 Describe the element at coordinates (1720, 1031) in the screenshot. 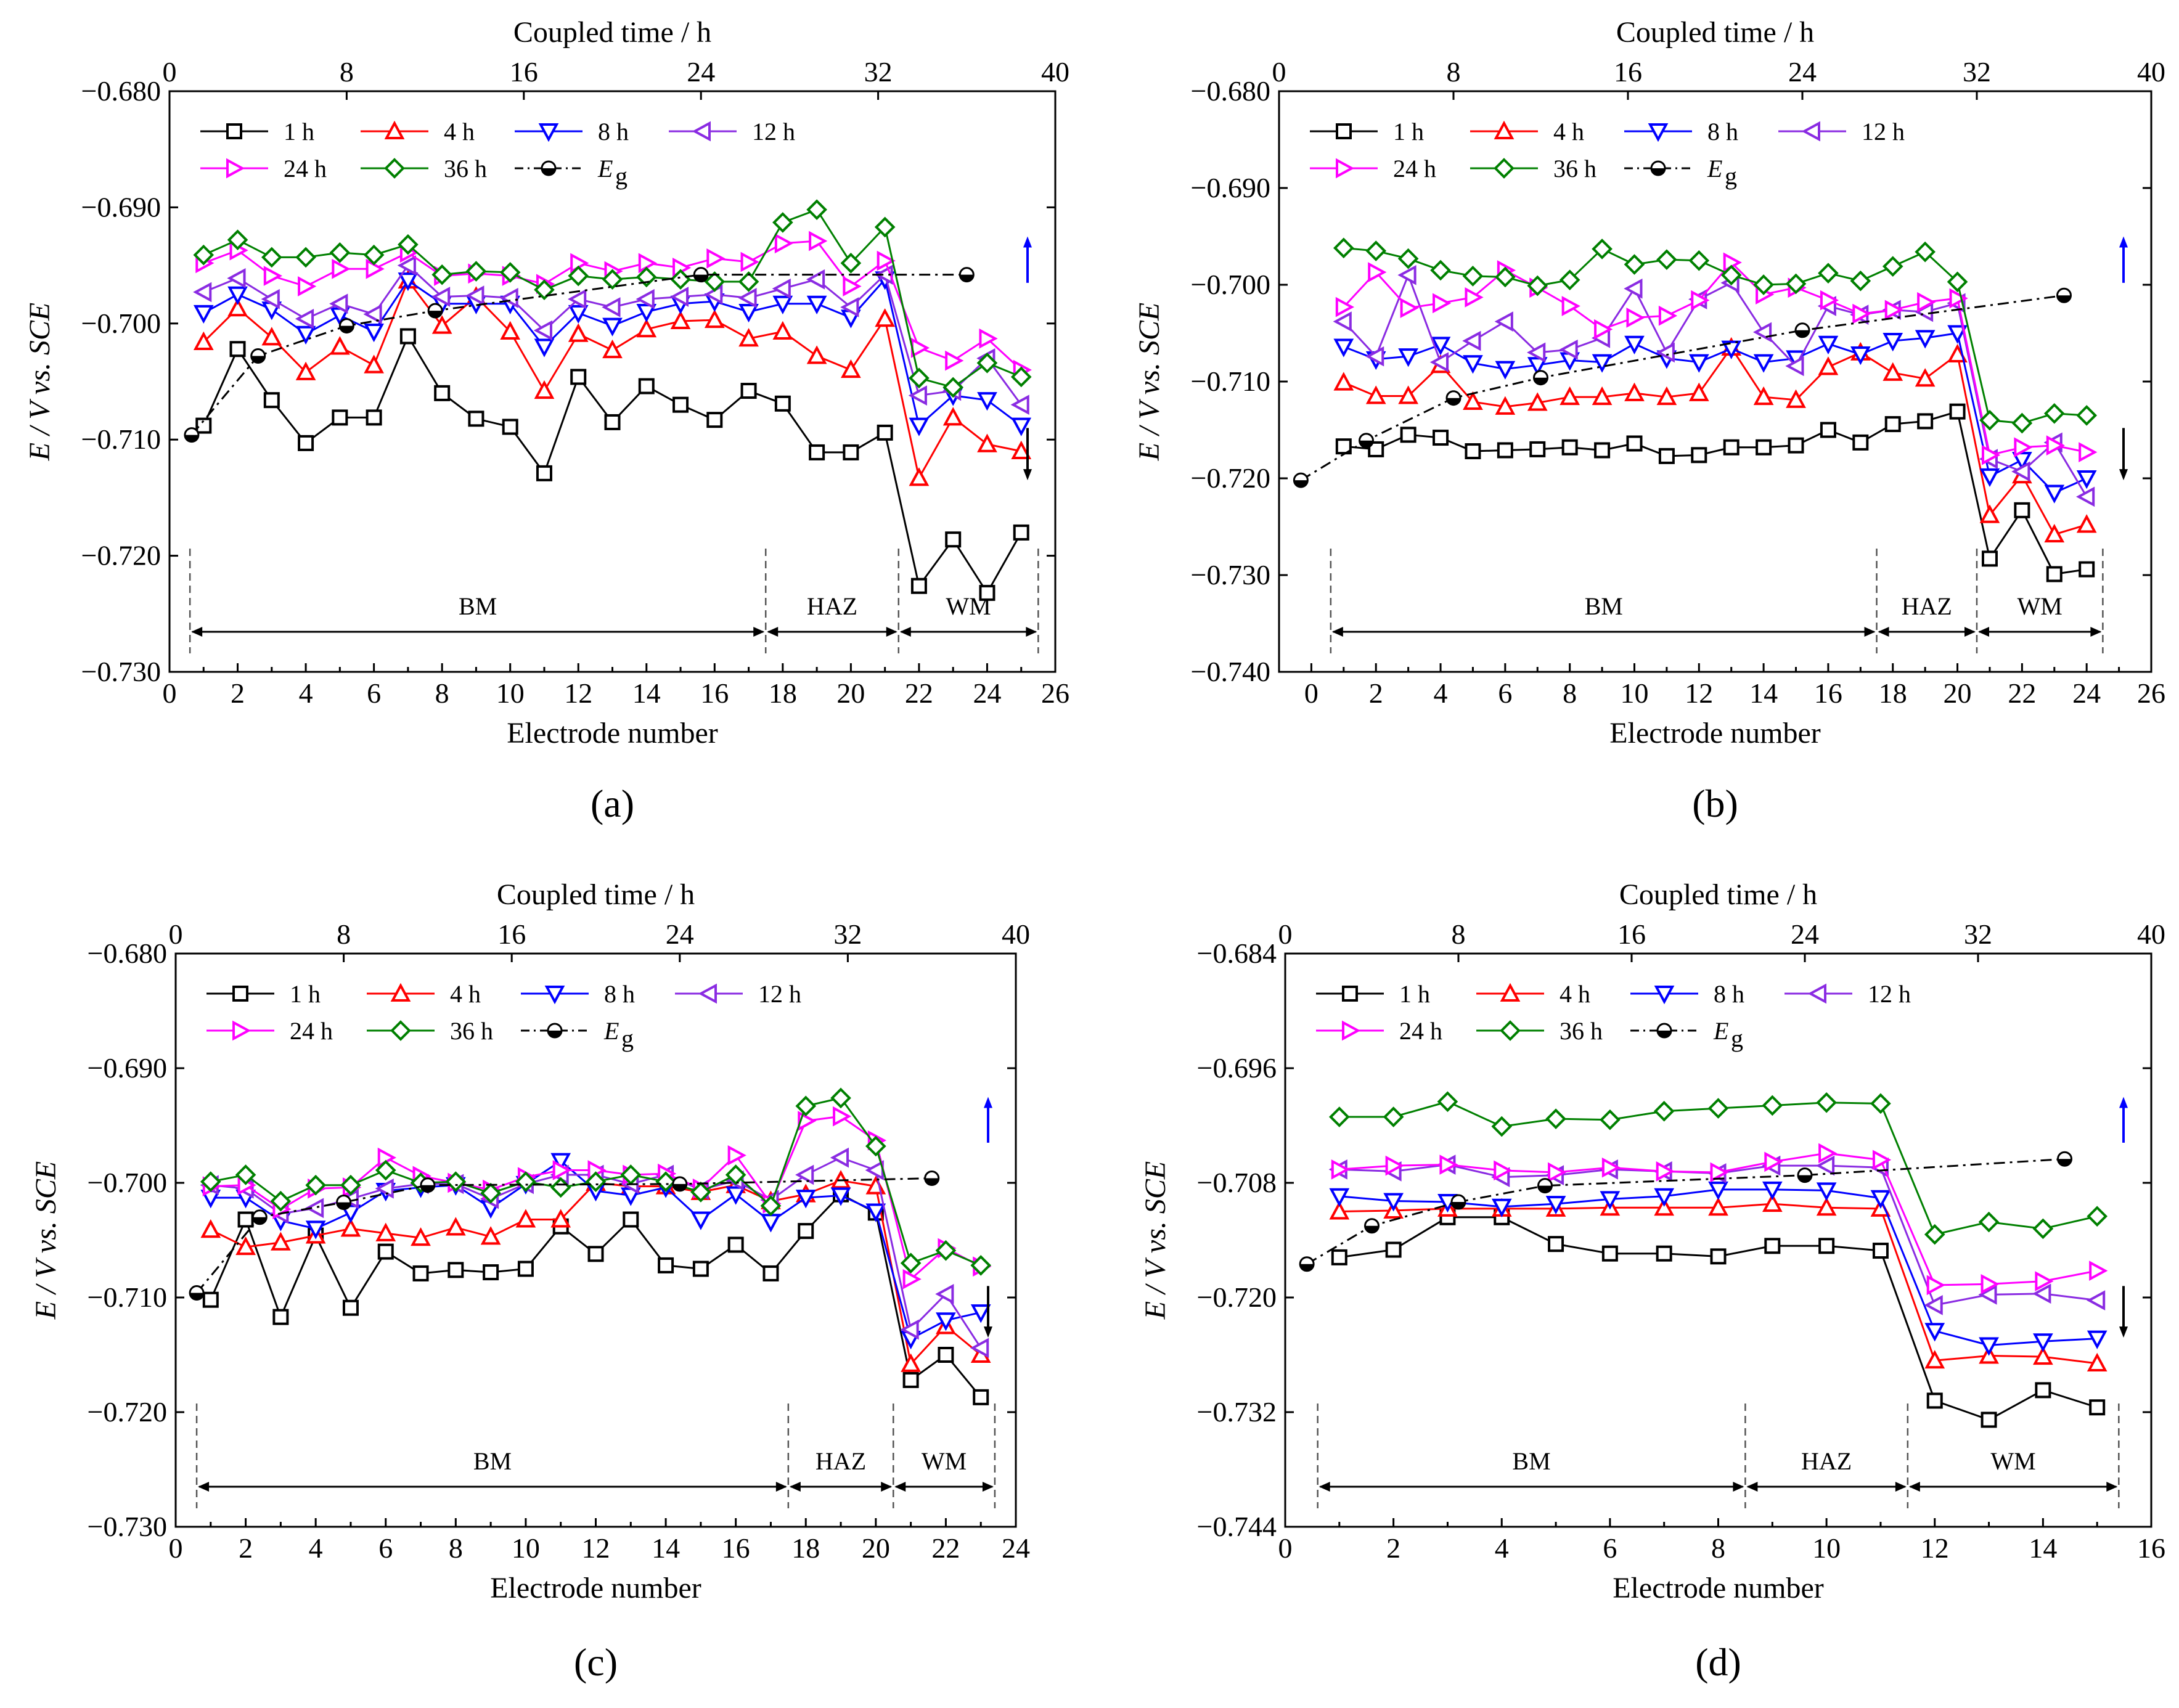

I see `panel-d-legend-Eg-label: E` at that location.